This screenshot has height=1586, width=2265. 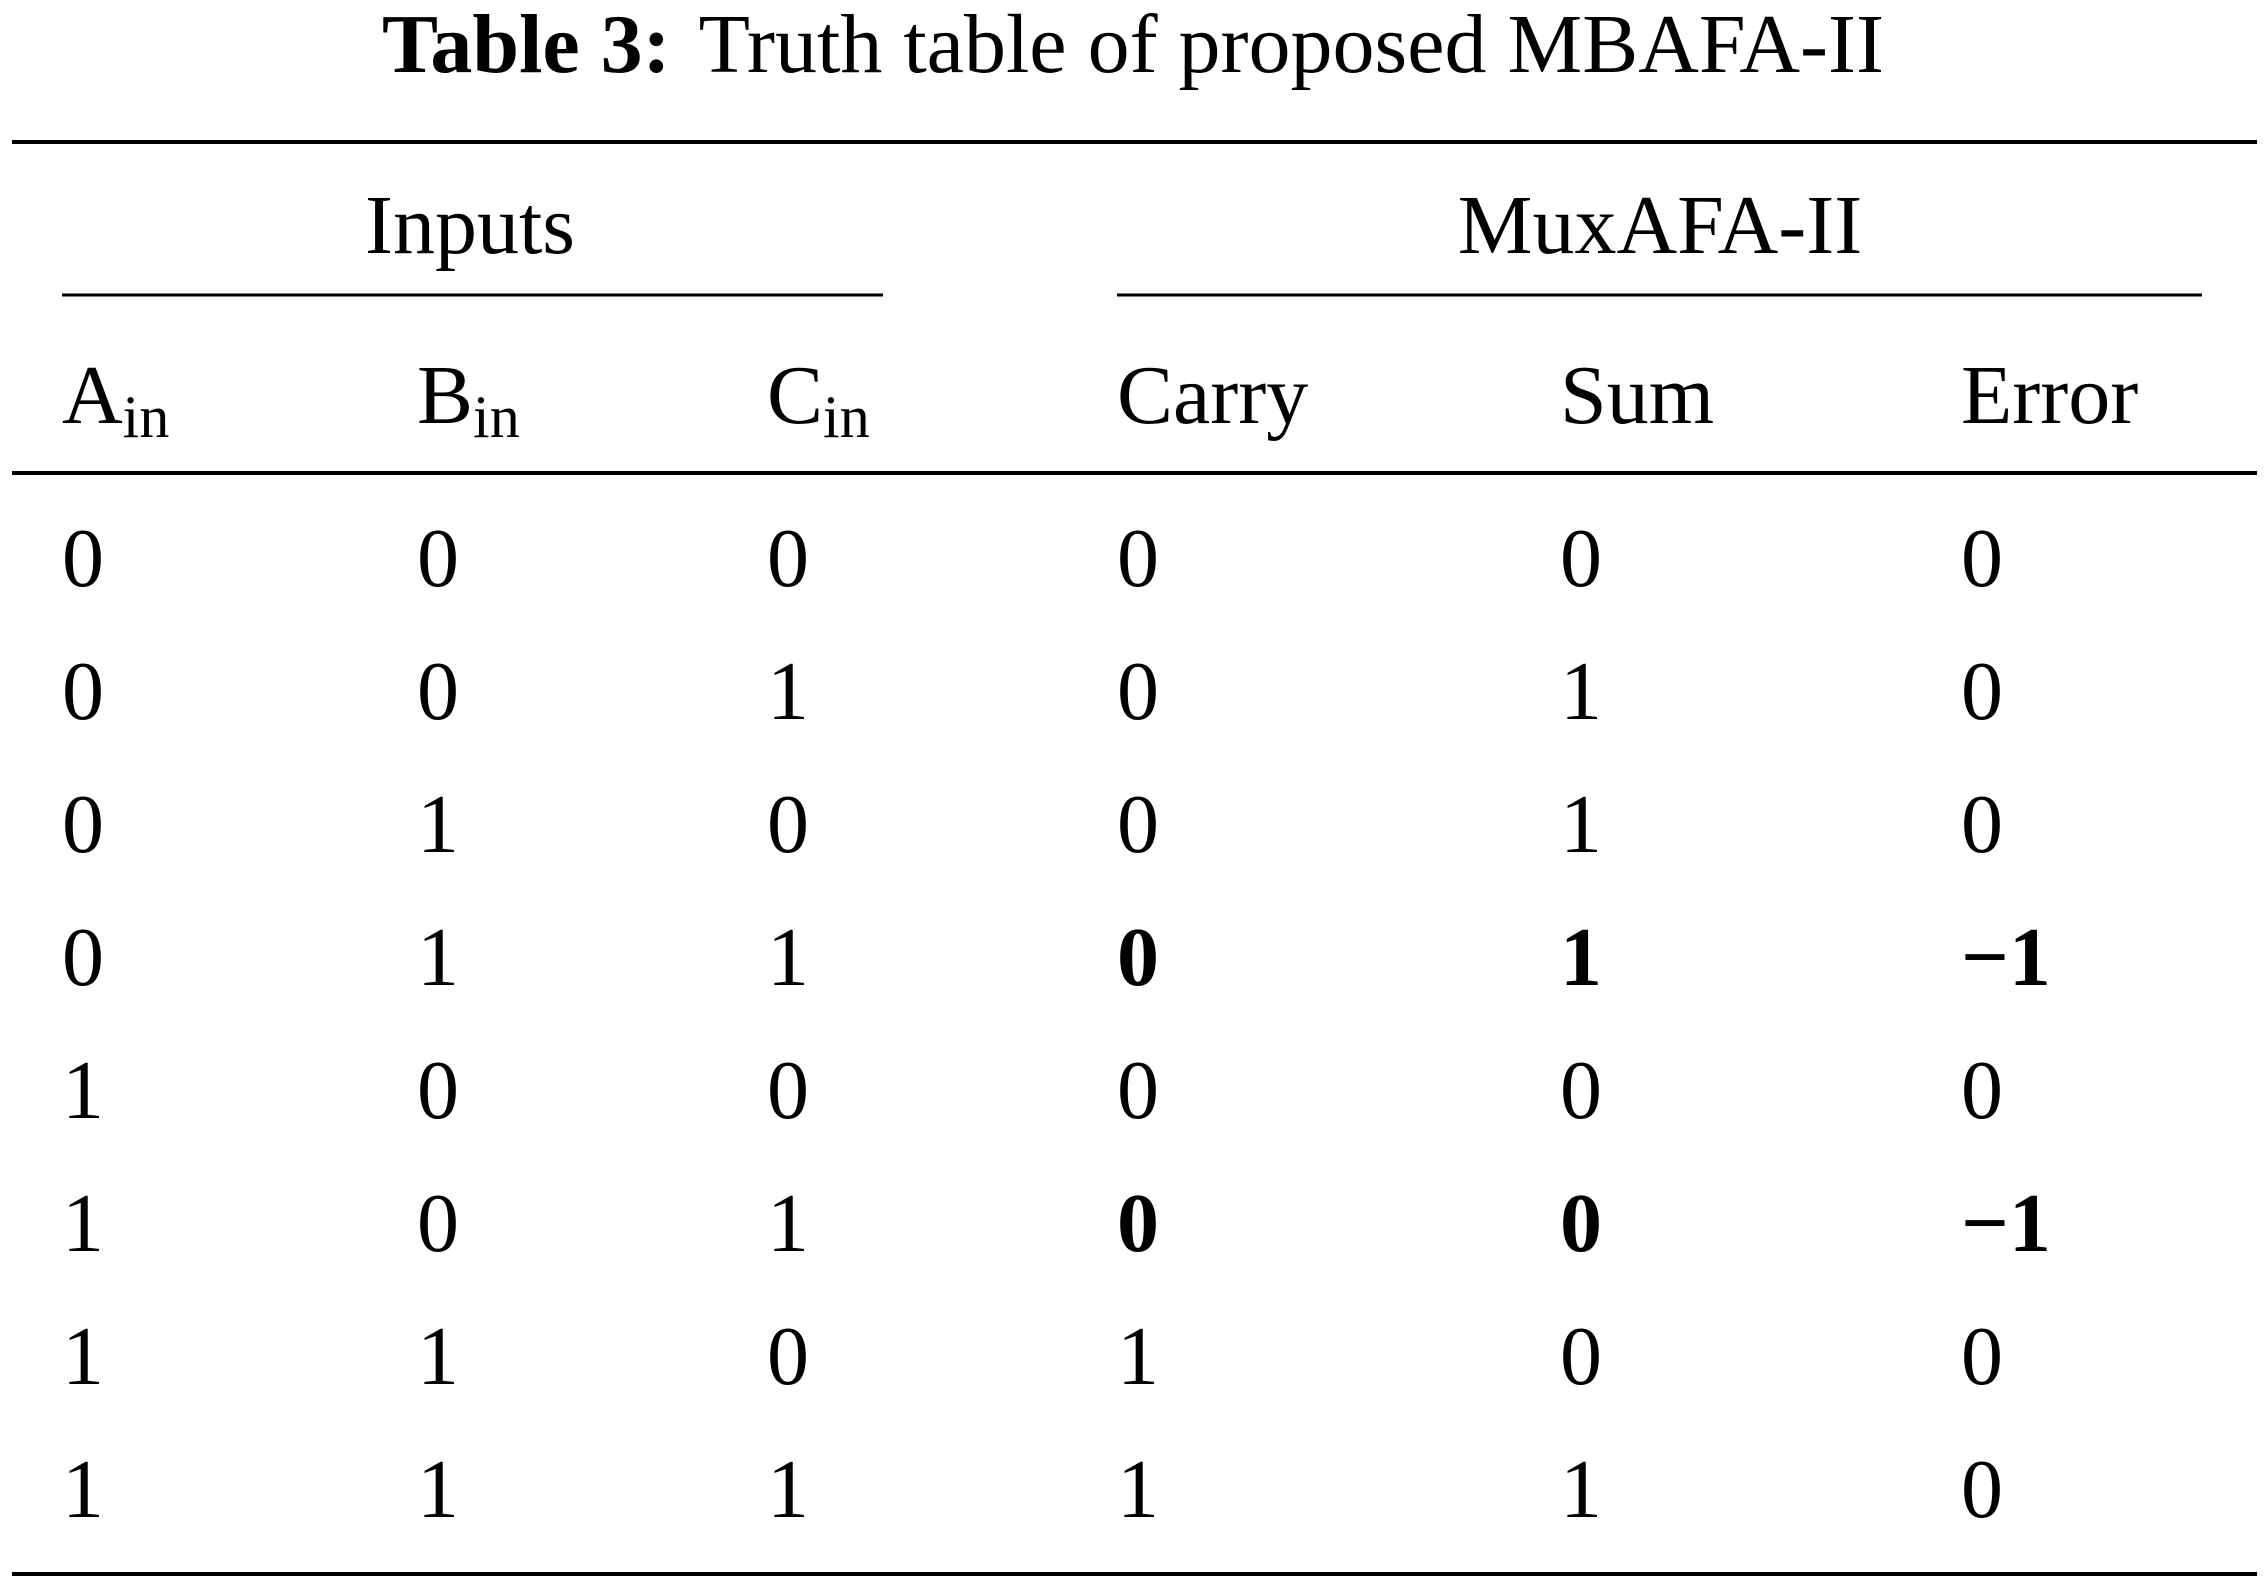 What do you see at coordinates (445, 395) in the screenshot?
I see `header-main: B` at bounding box center [445, 395].